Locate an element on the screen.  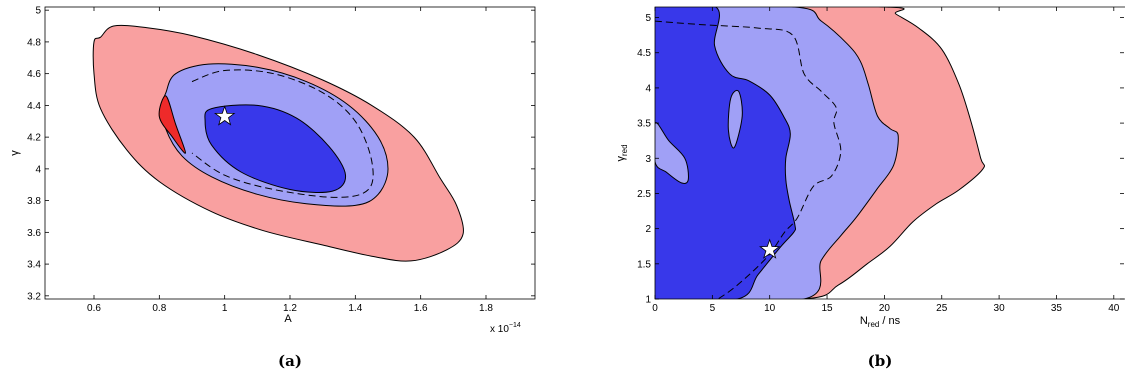
panel-a-ytick-label-6: 4.4 is located at coordinates (34, 106).